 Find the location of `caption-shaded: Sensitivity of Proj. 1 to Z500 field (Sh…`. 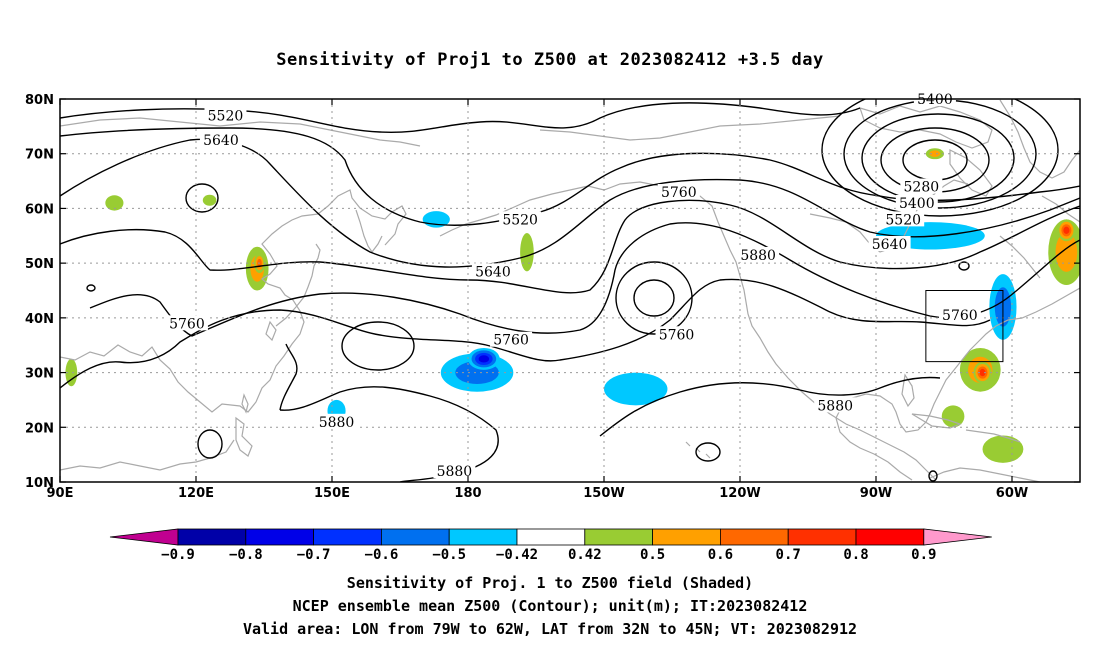

caption-shaded: Sensitivity of Proj. 1 to Z500 field (Sh… is located at coordinates (550, 583).